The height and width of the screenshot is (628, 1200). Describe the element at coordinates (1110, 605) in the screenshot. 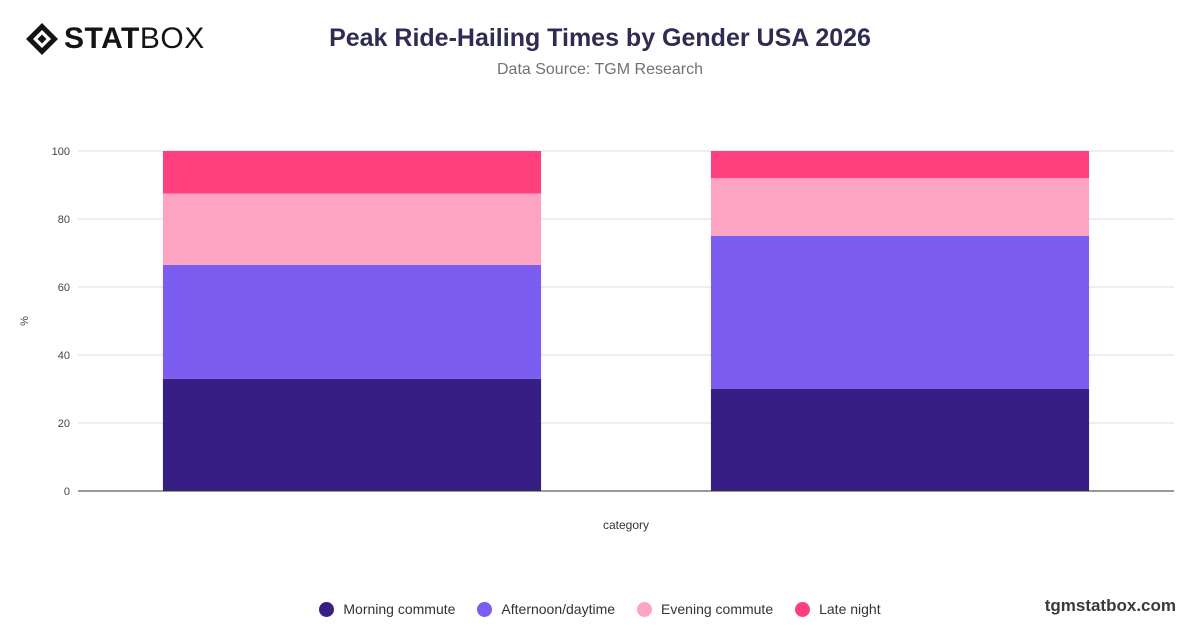

I see `footer-site: tgmstatbox.com` at that location.